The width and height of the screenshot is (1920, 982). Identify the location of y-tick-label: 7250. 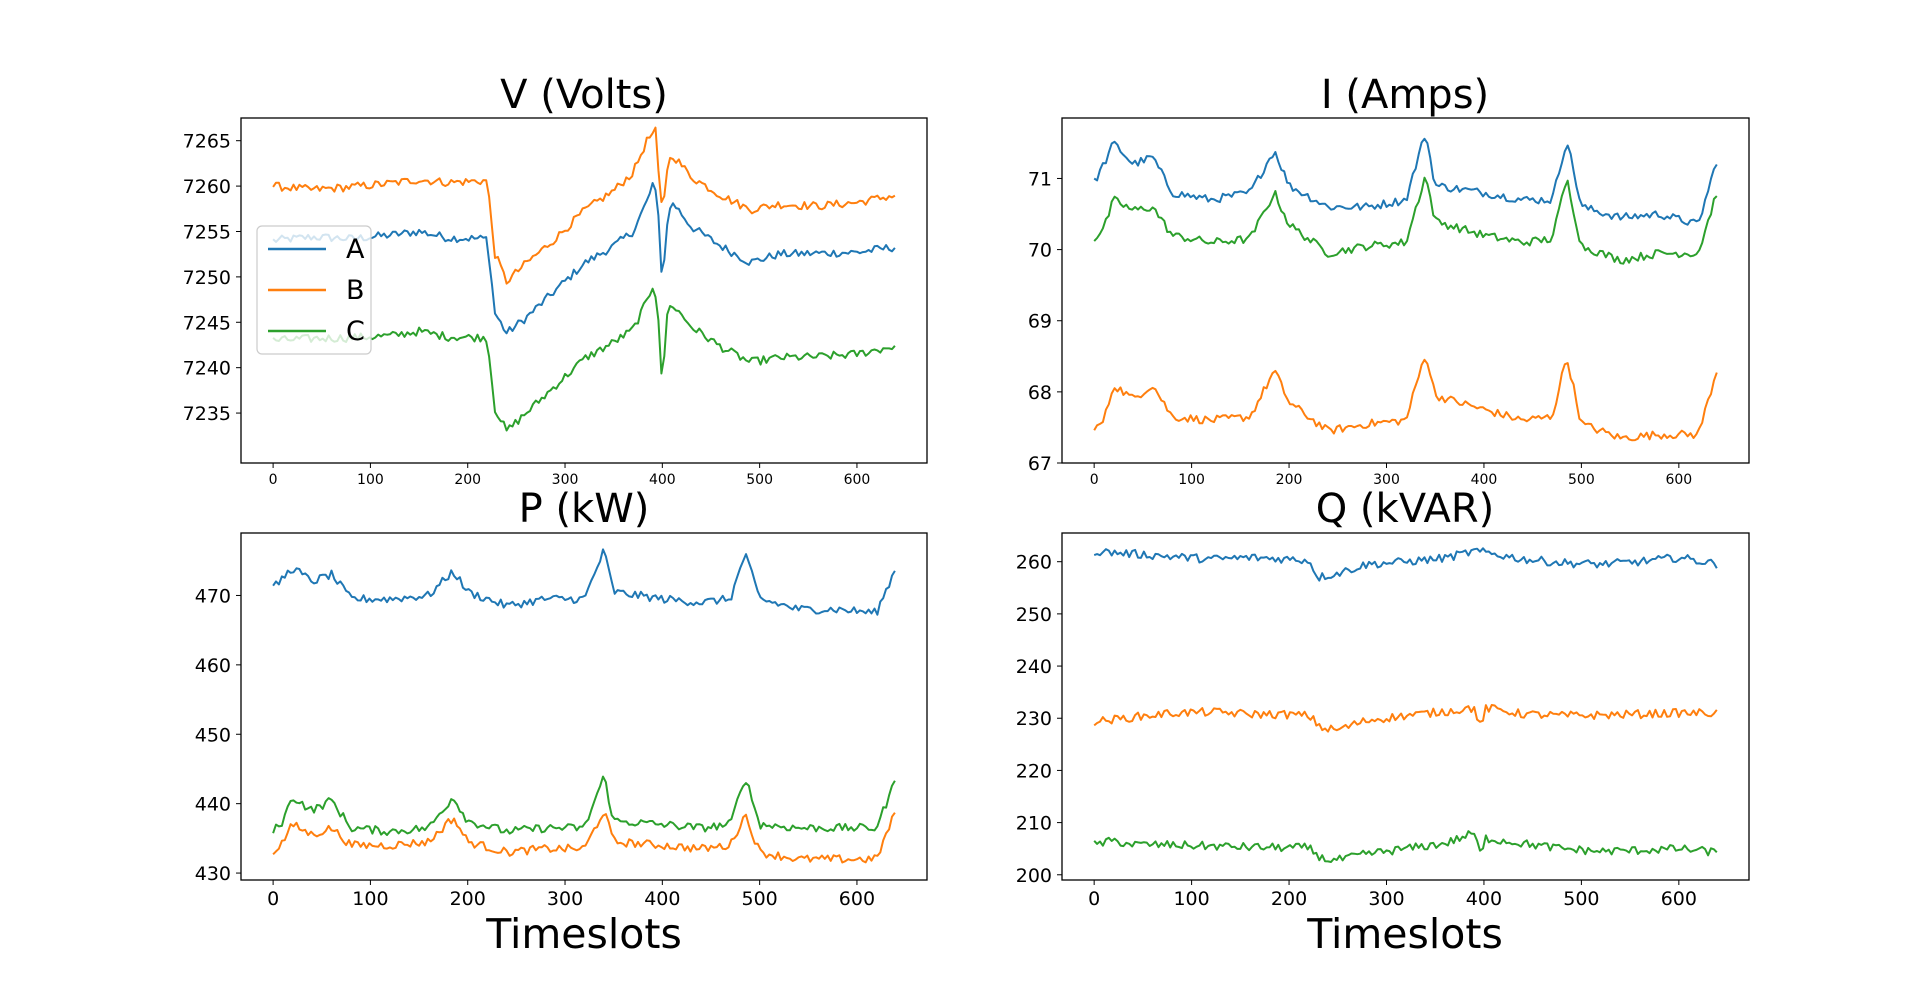
(207, 278).